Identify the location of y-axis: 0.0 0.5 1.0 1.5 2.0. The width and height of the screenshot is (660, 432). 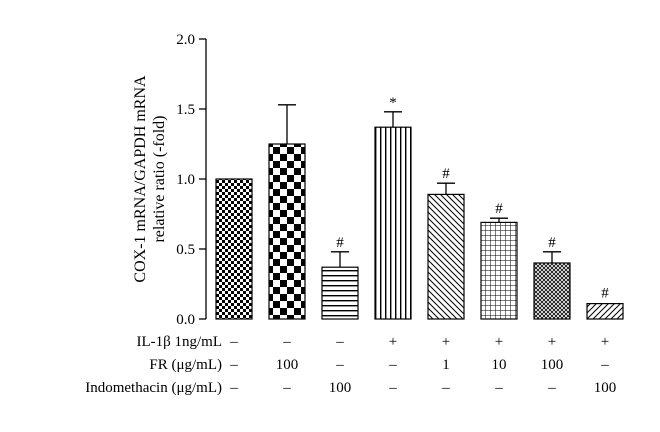
(191, 180).